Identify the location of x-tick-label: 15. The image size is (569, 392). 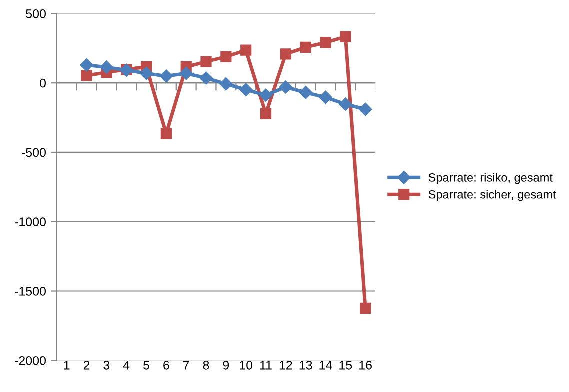
(346, 365).